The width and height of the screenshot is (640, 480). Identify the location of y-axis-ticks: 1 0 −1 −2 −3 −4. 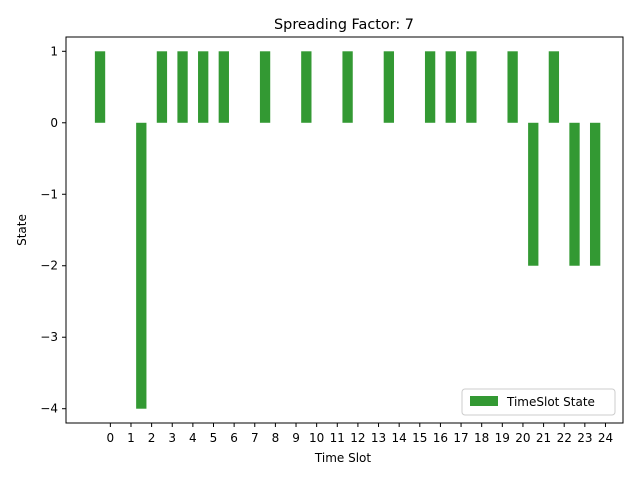
(53, 230).